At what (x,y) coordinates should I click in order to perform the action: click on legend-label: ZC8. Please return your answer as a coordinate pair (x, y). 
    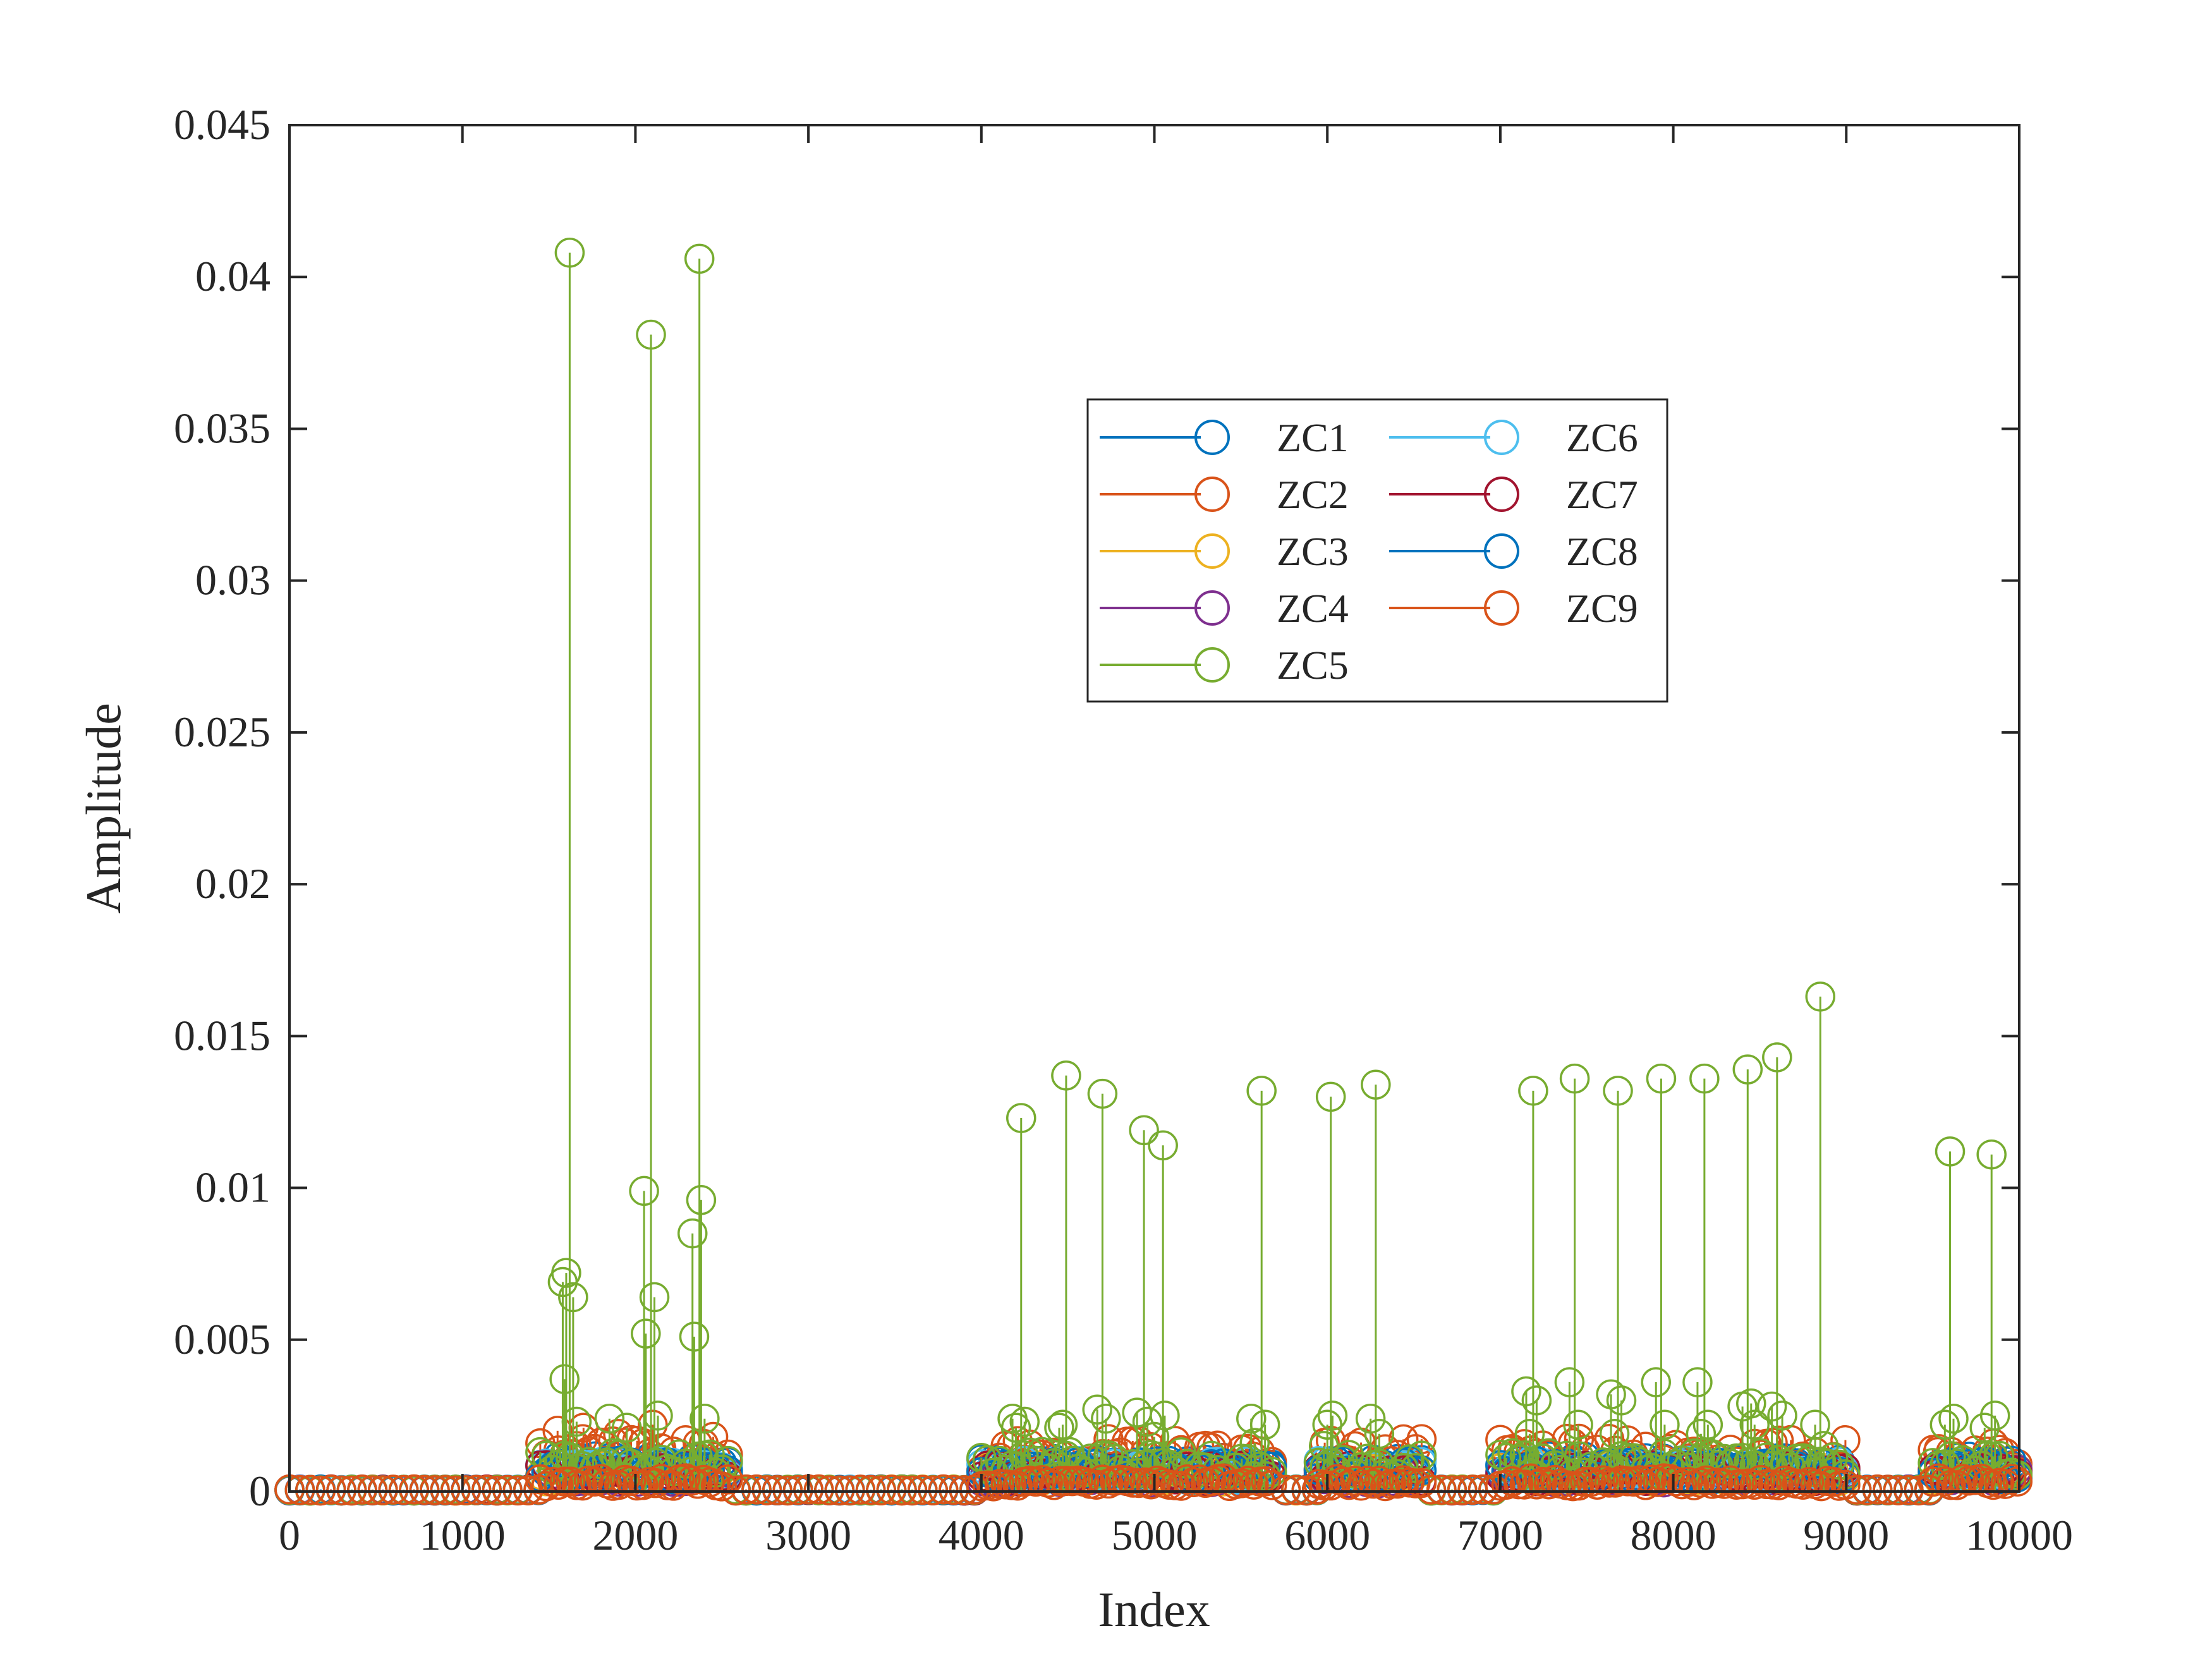
    Looking at the image, I should click on (1602, 551).